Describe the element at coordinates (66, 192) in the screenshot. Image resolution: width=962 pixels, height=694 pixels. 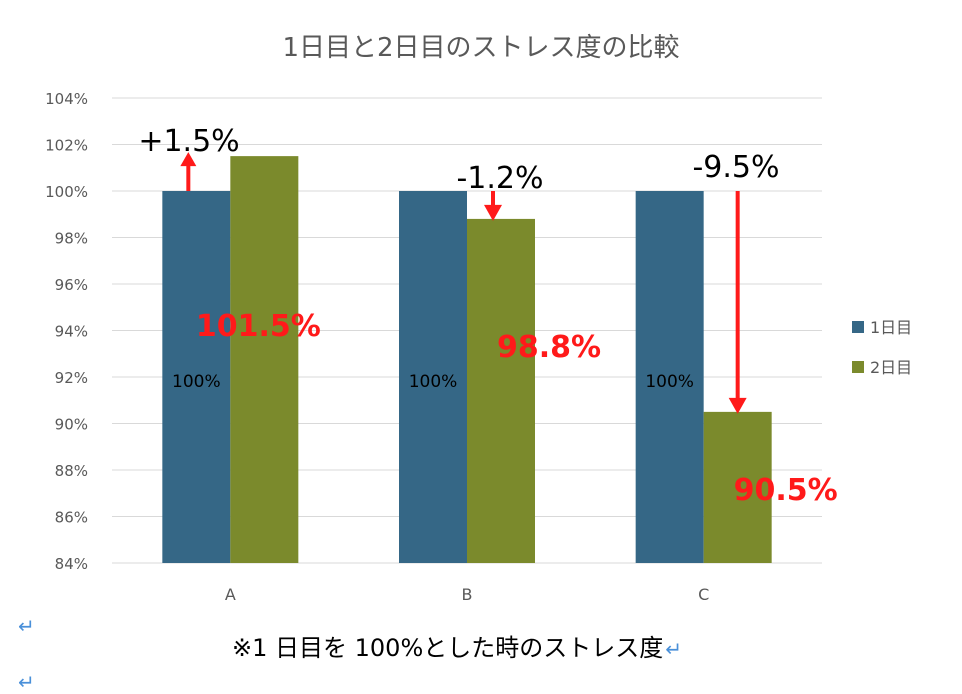
I see `y-tick-label: 100%` at that location.